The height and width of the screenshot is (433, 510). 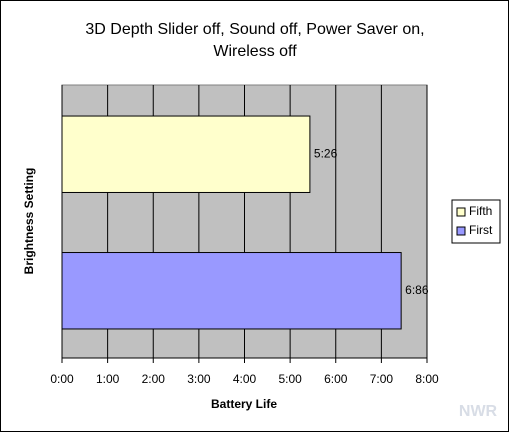 I want to click on chart-title: Wireless off, so click(x=255, y=51).